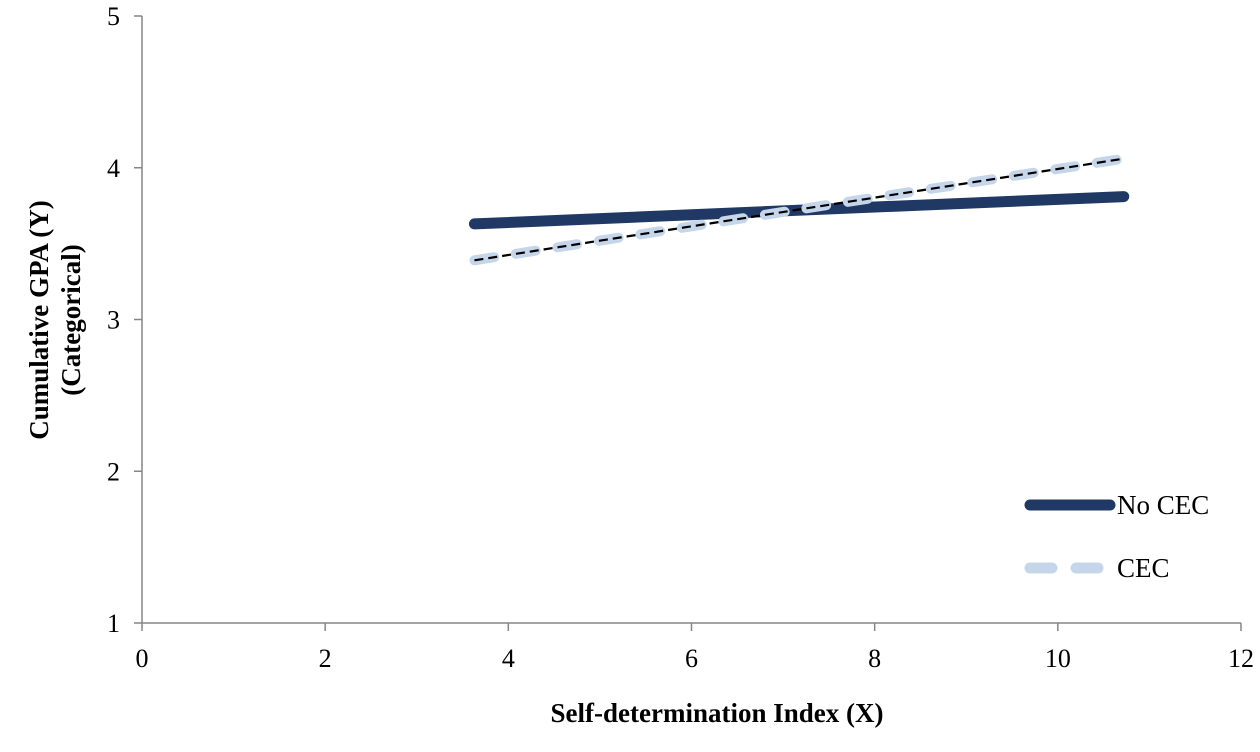  What do you see at coordinates (1163, 505) in the screenshot?
I see `legend-label: No CEC` at bounding box center [1163, 505].